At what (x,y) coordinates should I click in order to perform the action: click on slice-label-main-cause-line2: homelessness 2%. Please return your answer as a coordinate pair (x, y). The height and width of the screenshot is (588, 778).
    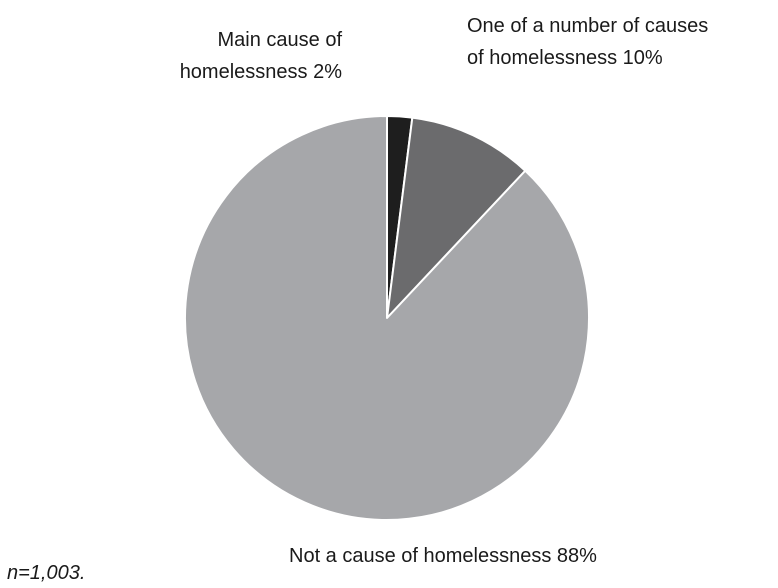
    Looking at the image, I should click on (260, 72).